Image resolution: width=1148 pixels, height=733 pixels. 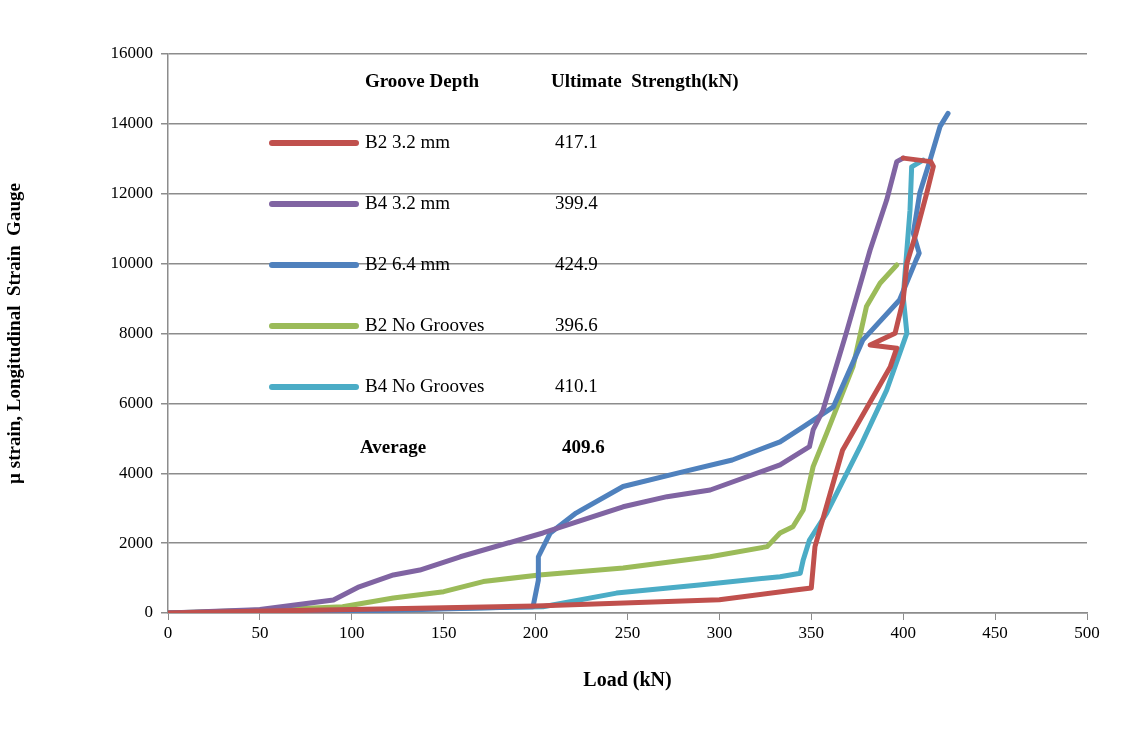 I want to click on x-axis-title: Load (kN), so click(x=627, y=680).